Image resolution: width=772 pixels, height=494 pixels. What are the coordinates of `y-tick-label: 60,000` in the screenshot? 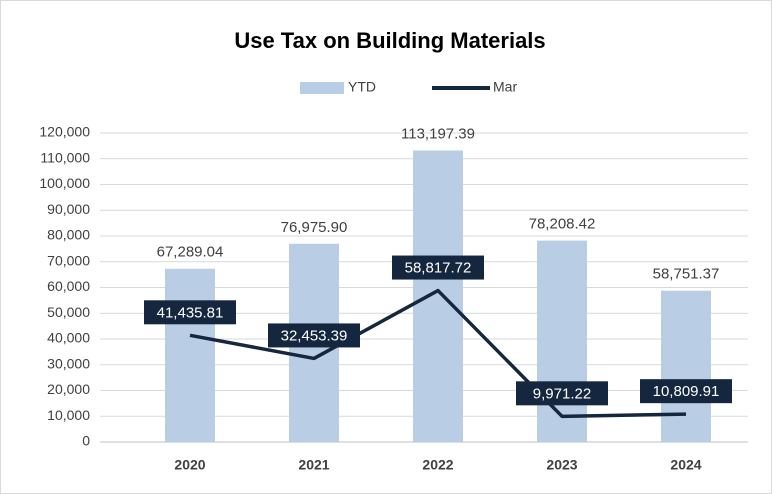 It's located at (68, 286).